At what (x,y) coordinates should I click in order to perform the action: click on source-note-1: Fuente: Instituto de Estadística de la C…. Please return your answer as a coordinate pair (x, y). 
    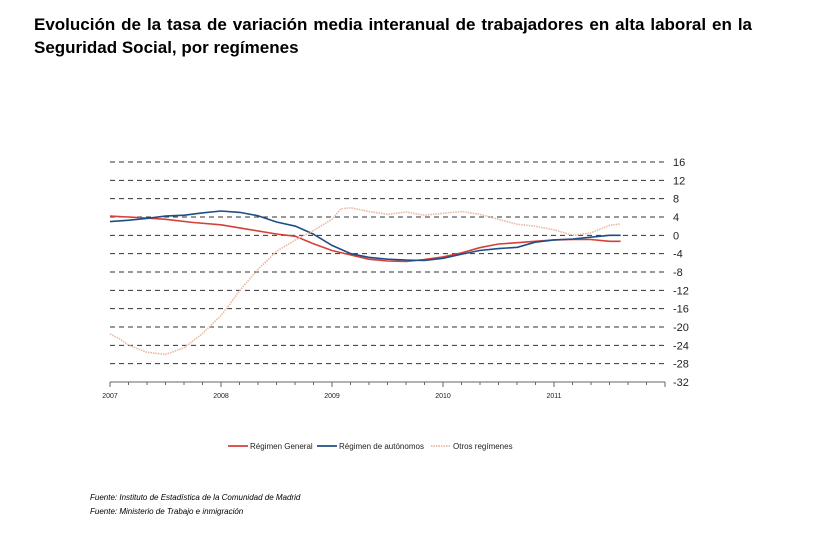
    Looking at the image, I should click on (195, 497).